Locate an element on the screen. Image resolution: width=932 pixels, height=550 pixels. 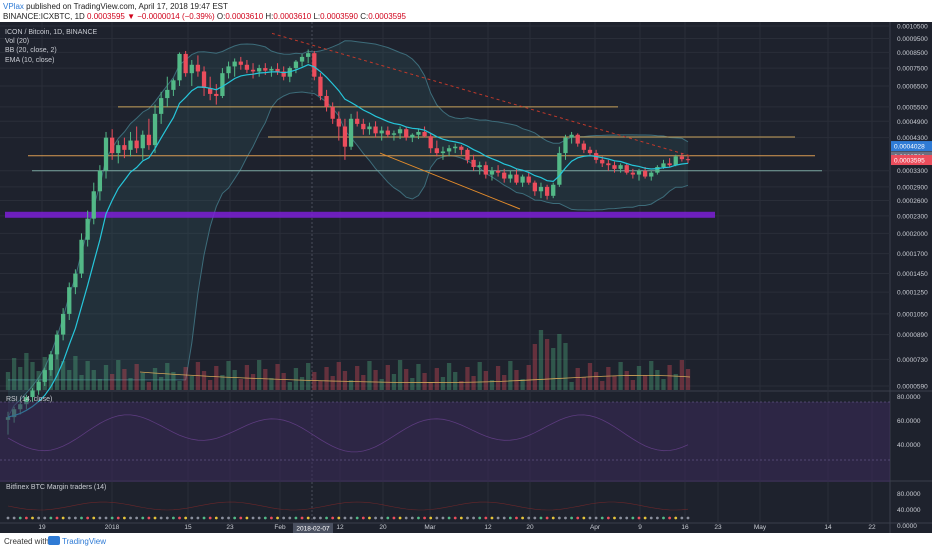
low-value: 0.0003590 is located at coordinates (339, 16).